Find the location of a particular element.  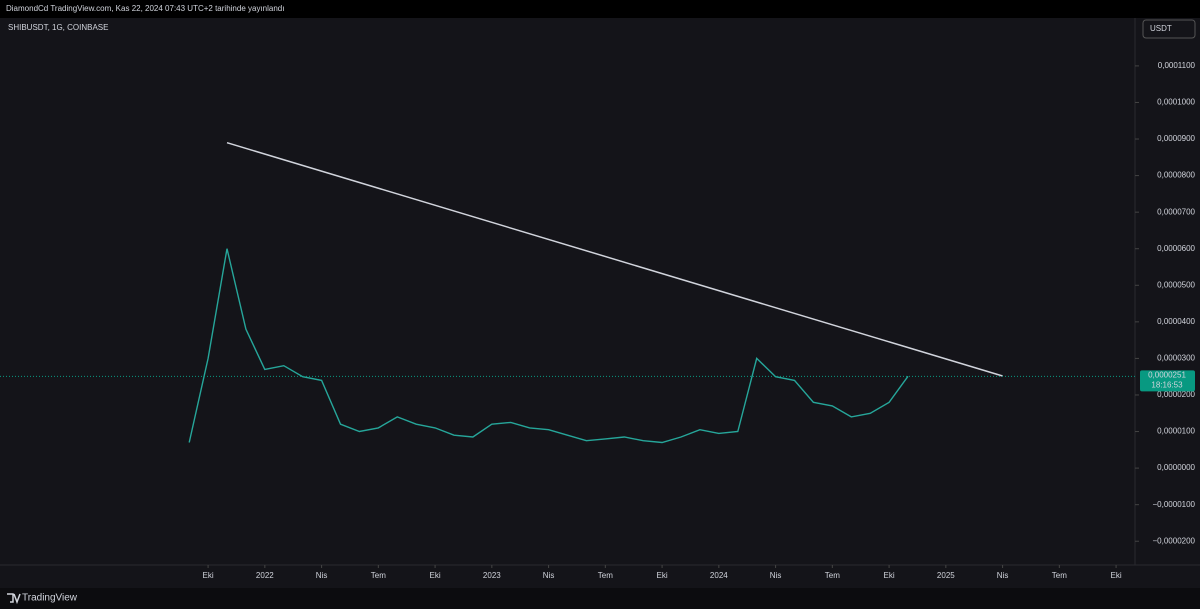

y-tick-label: 0,0000700 is located at coordinates (1176, 211).